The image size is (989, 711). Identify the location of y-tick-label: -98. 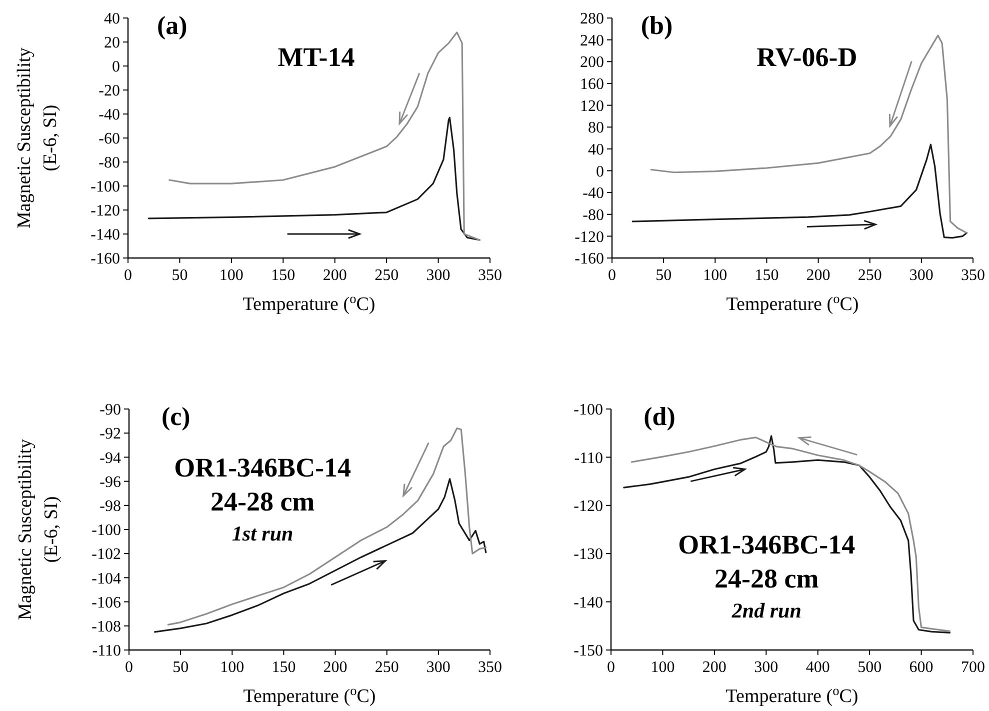
(110, 506).